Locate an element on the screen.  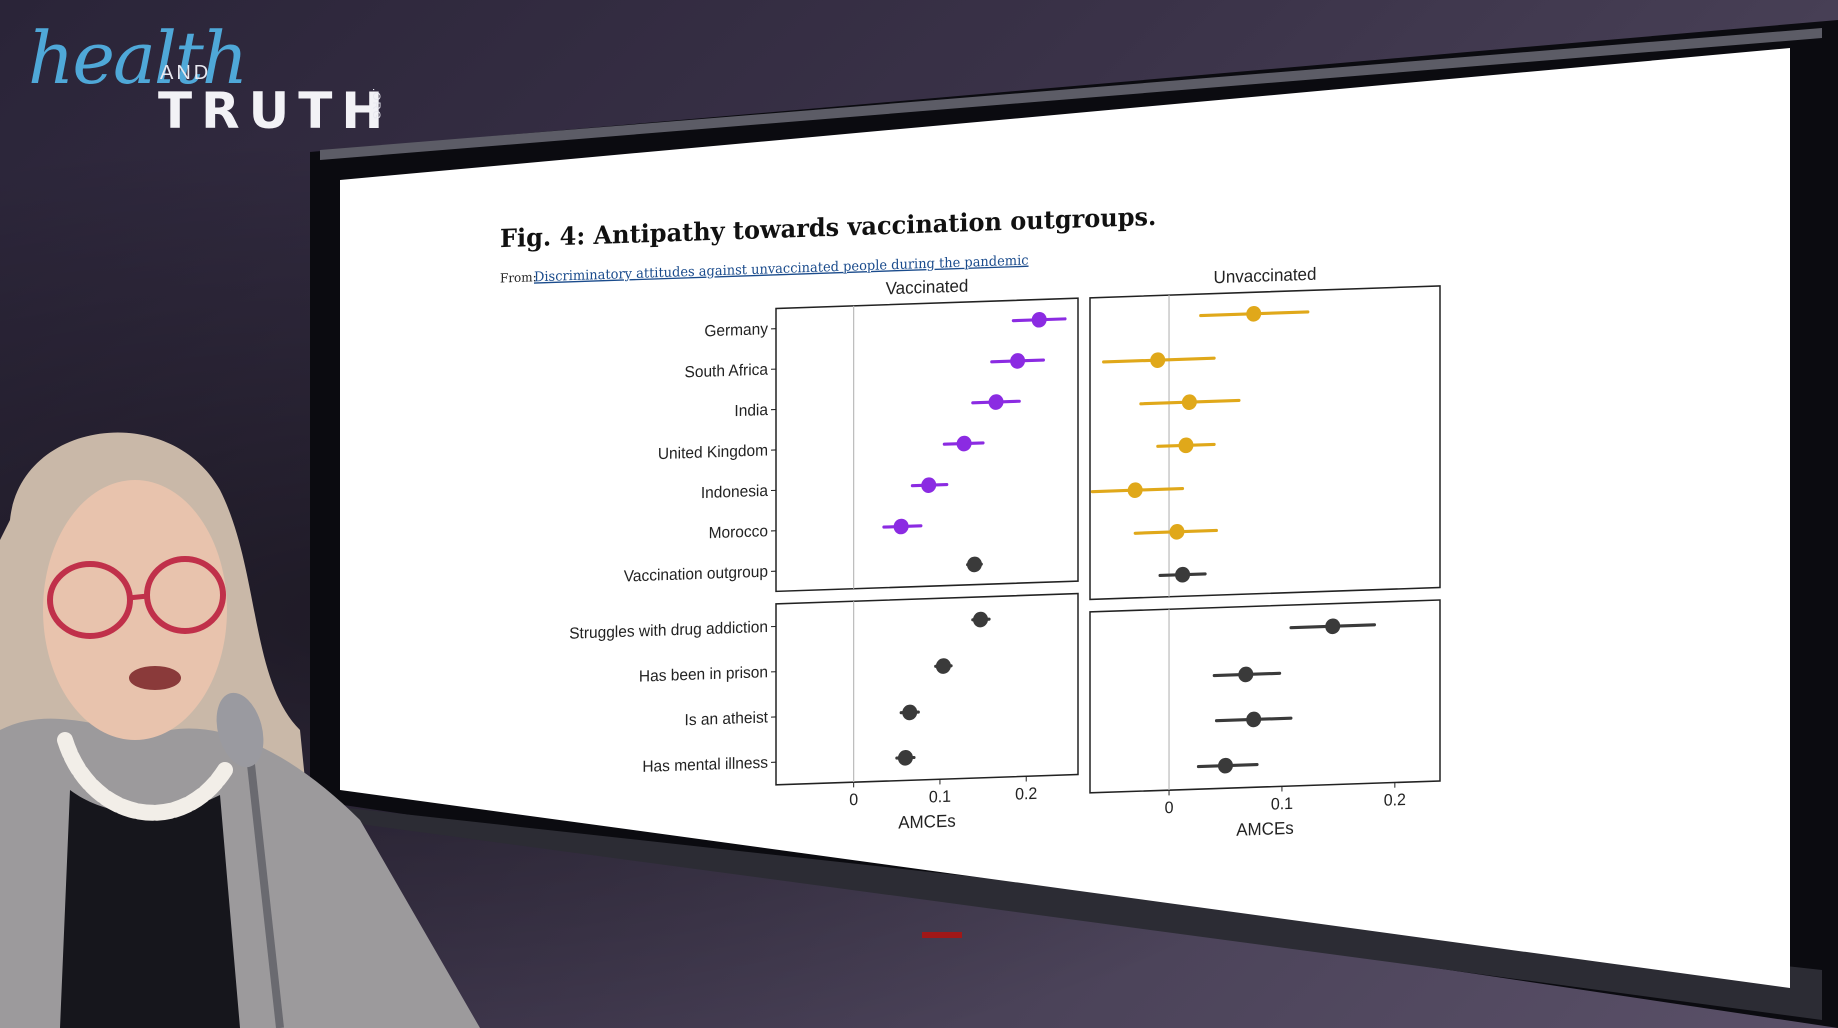
chart-panel-top-right: Unvaccinated is located at coordinates (1265, 432).